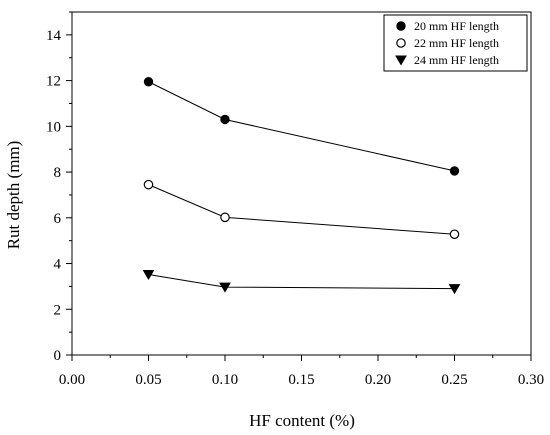  I want to click on y-tick-label: 0, so click(58, 356).